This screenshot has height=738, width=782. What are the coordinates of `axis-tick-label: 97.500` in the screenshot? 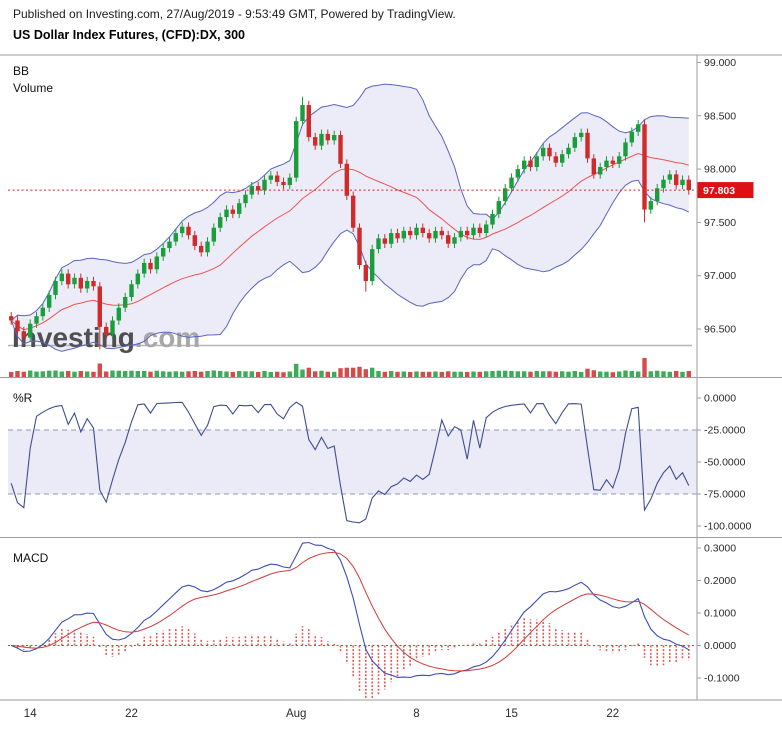 It's located at (720, 223).